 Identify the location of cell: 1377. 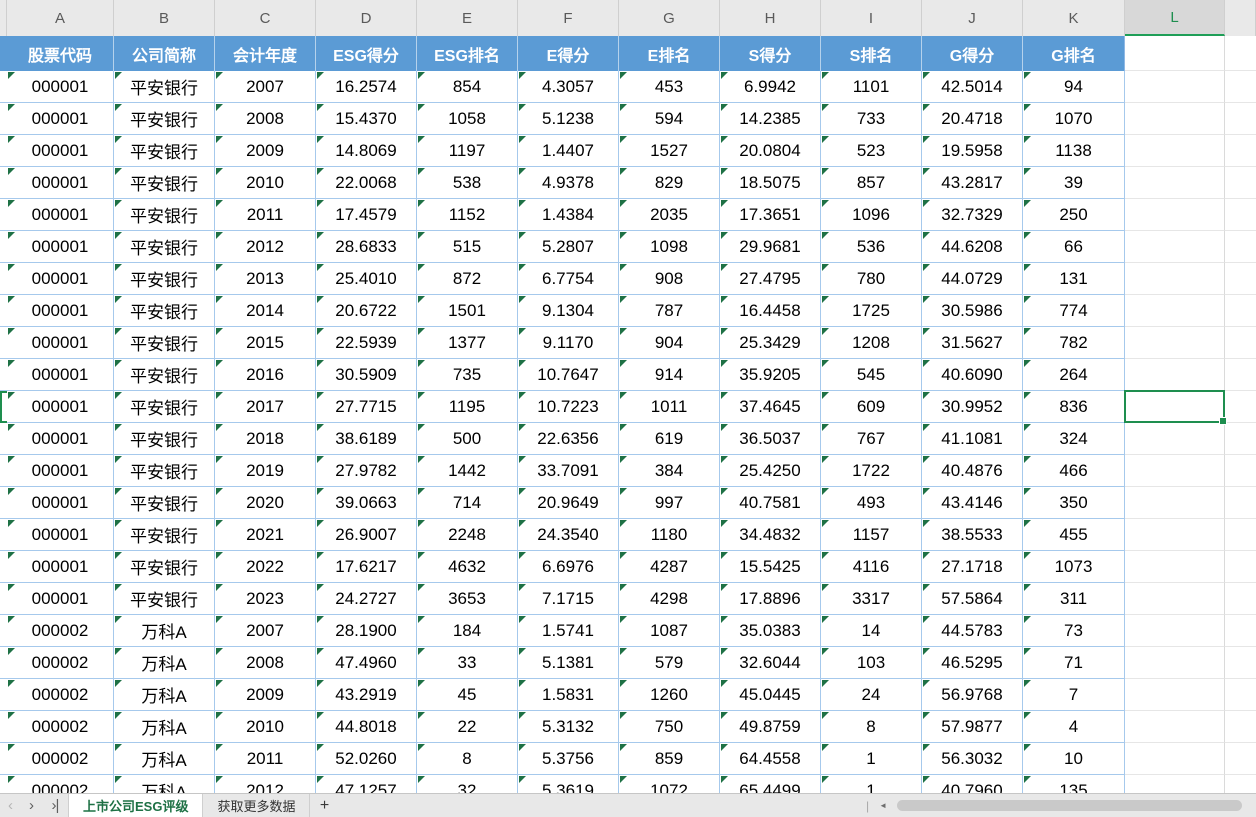
(467, 343).